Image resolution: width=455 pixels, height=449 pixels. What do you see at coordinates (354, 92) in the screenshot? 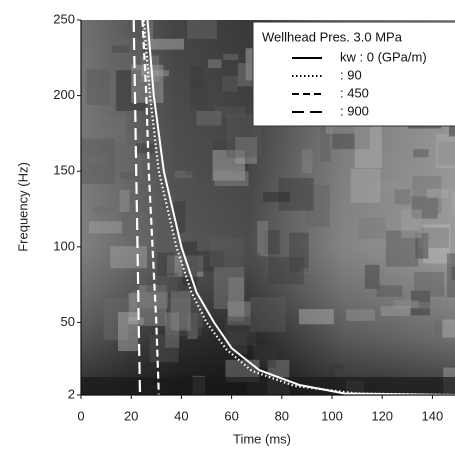
I see `legend-label: : 450` at bounding box center [354, 92].